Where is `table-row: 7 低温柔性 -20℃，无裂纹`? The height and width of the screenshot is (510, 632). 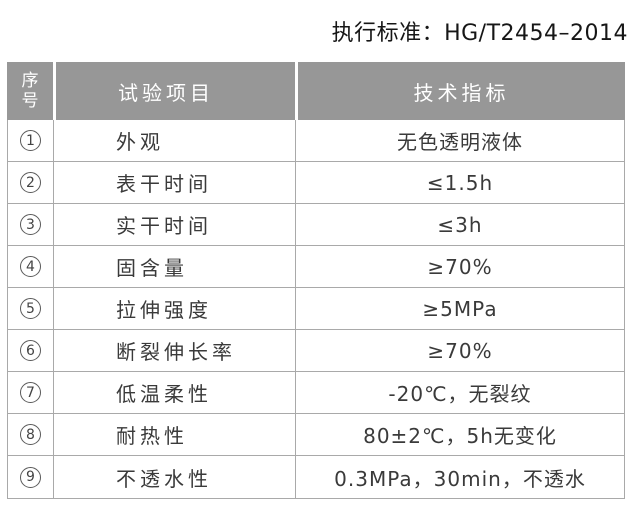 table-row: 7 低温柔性 -20℃，无裂纹 is located at coordinates (316, 393).